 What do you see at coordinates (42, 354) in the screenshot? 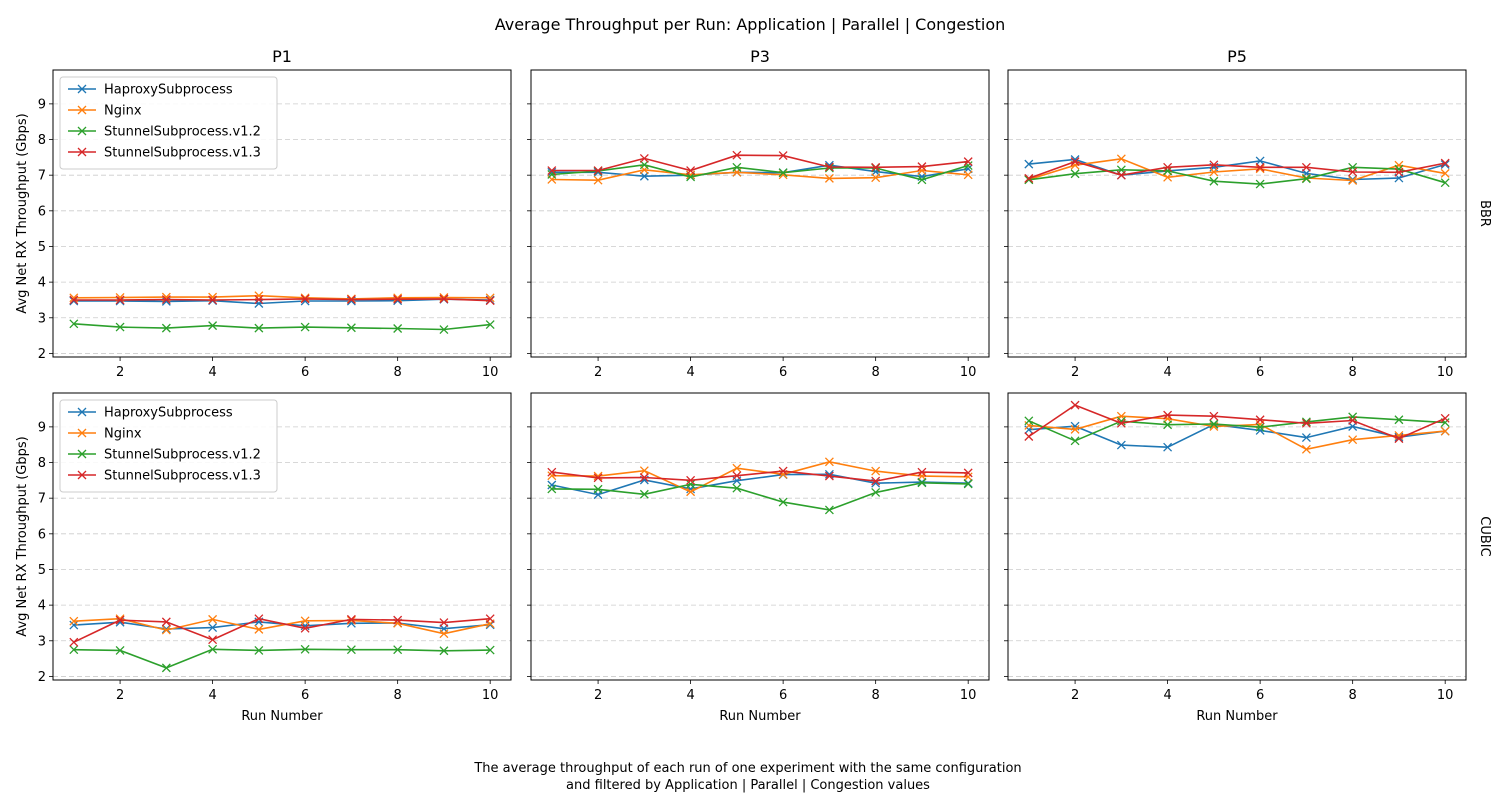
I see `y-tick-label: 2` at bounding box center [42, 354].